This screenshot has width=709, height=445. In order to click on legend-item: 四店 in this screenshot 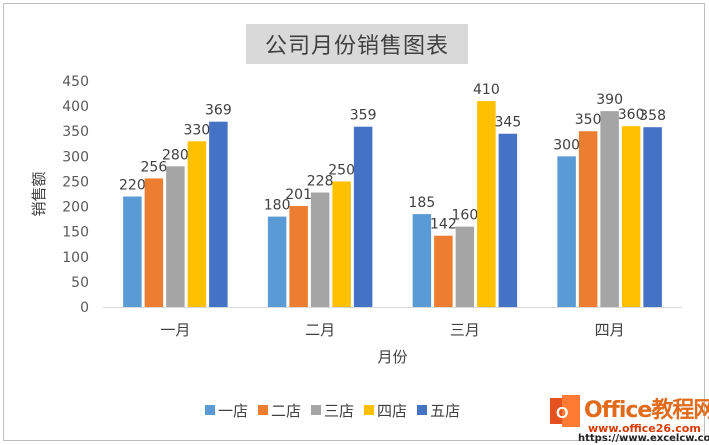, I will do `click(385, 410)`.